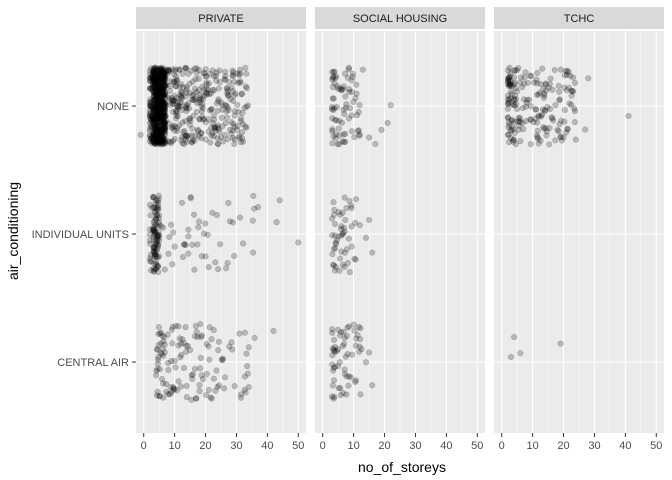  What do you see at coordinates (354, 446) in the screenshot?
I see `x-tick-label: 10` at bounding box center [354, 446].